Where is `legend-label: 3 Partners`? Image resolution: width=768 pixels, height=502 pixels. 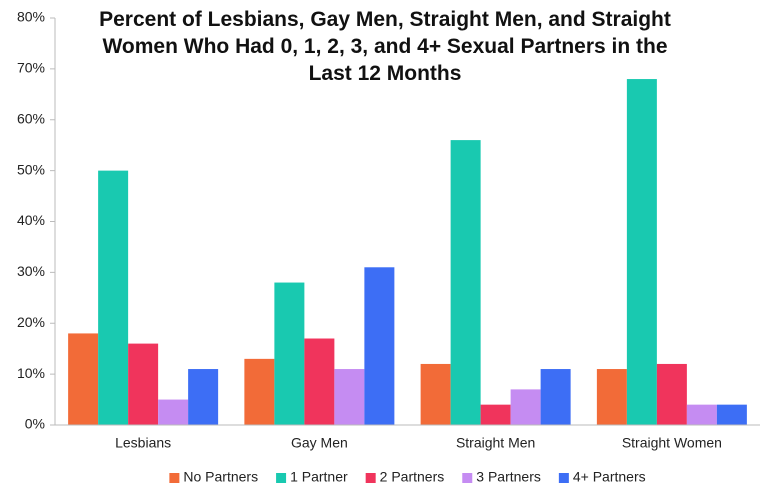 legend-label: 3 Partners is located at coordinates (508, 477).